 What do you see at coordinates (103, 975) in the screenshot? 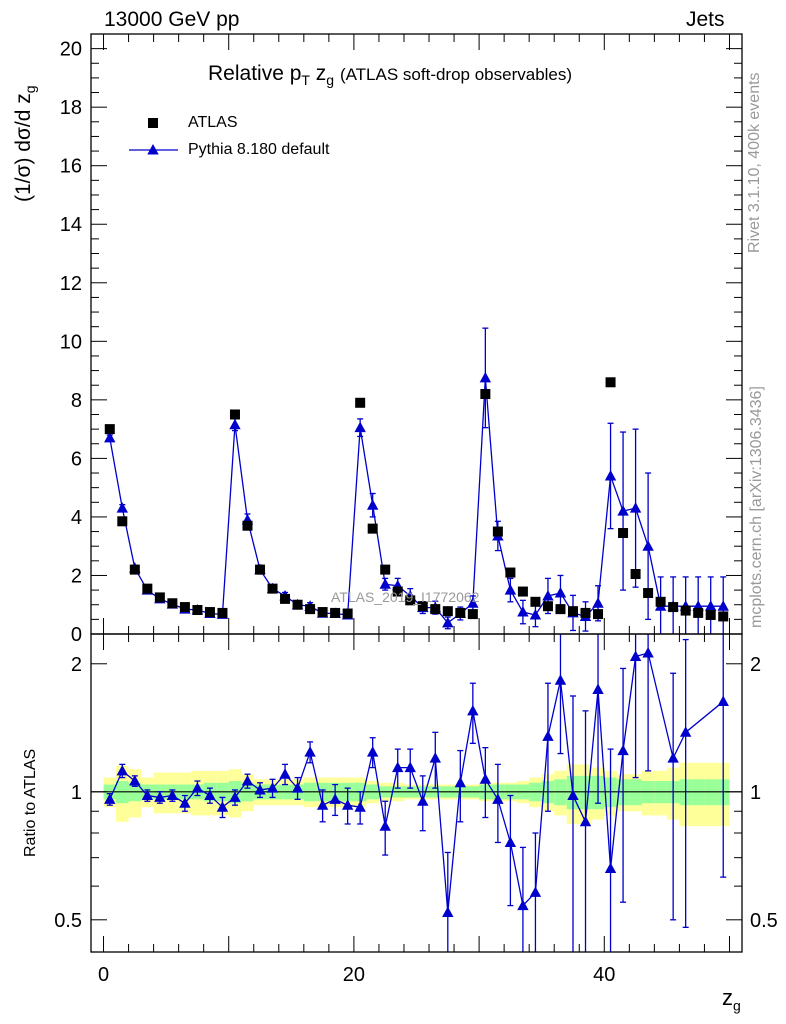
I see `x-tick-label: 0` at bounding box center [103, 975].